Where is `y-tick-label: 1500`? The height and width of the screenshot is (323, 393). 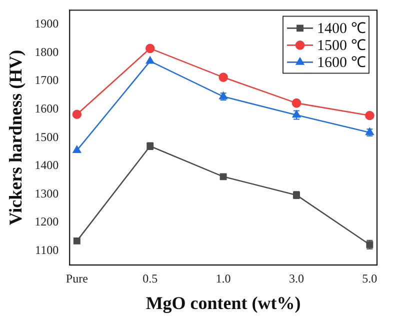
y-tick-label: 1500 is located at coordinates (46, 137).